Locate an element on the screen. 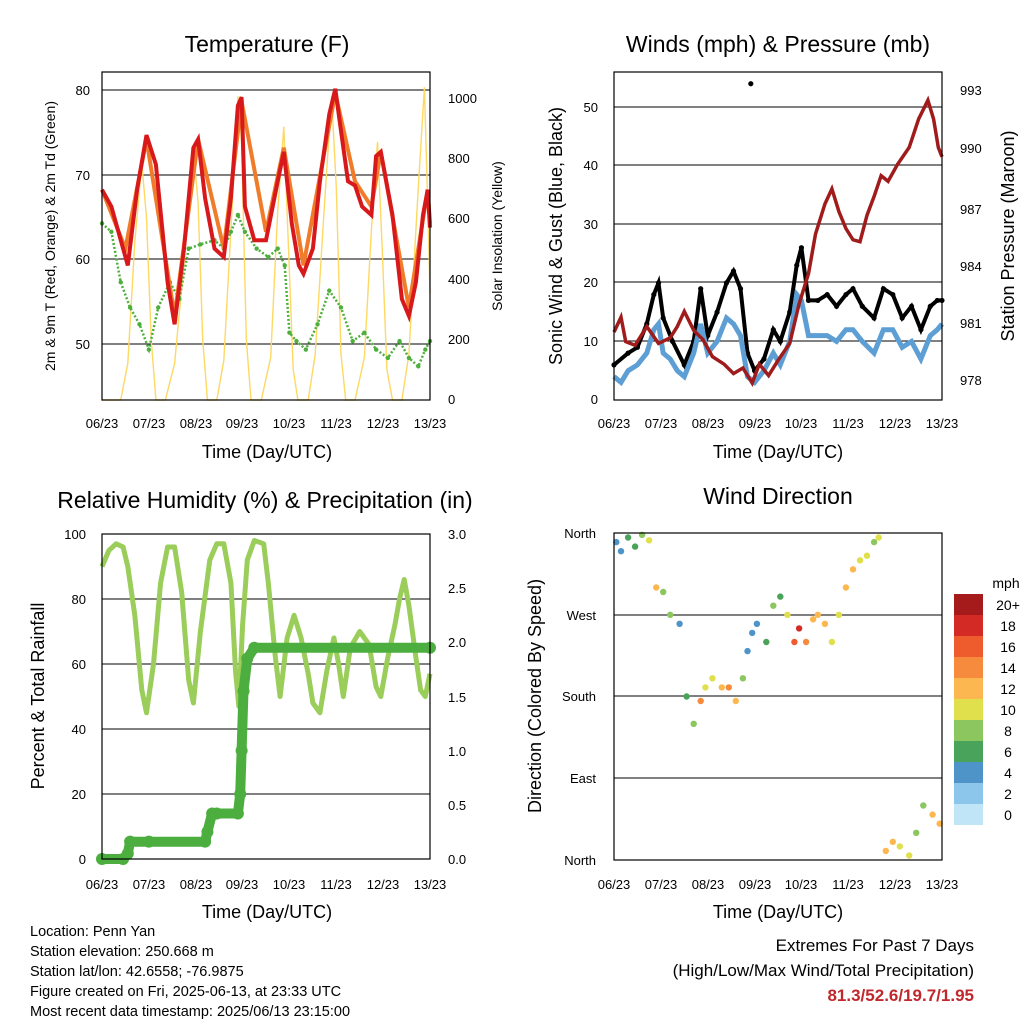 The height and width of the screenshot is (1024, 1024). wind-line is located at coordinates (778, 337).